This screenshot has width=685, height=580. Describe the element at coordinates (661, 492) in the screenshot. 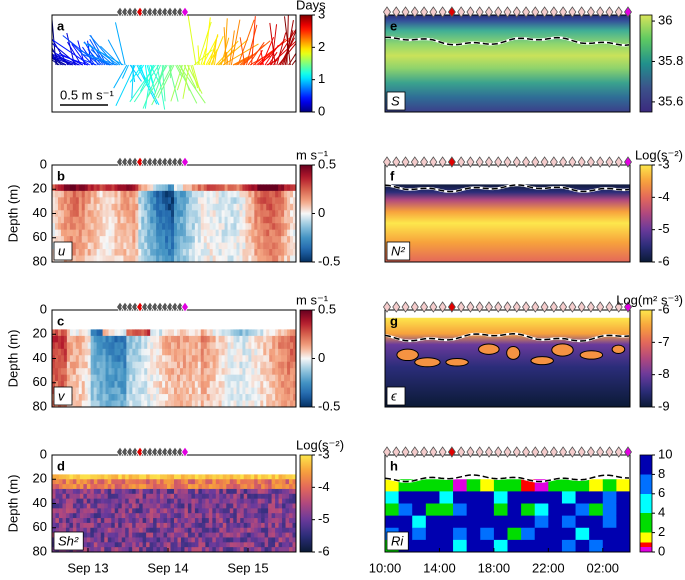

I see `colorbar-tick-label: 6` at that location.